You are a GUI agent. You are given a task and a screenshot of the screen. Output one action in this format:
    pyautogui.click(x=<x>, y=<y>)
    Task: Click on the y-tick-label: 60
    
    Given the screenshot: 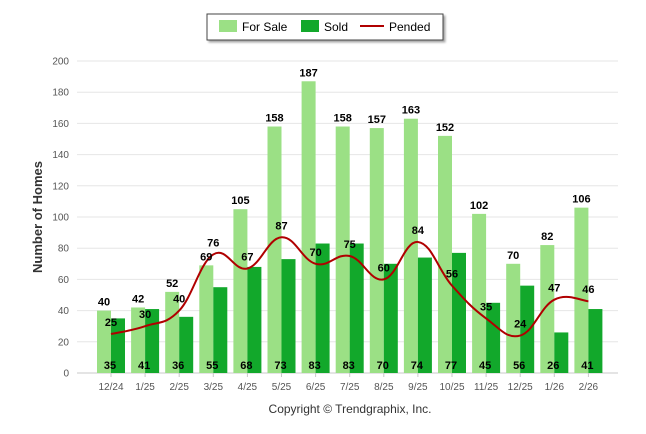 What is the action you would take?
    pyautogui.click(x=64, y=280)
    